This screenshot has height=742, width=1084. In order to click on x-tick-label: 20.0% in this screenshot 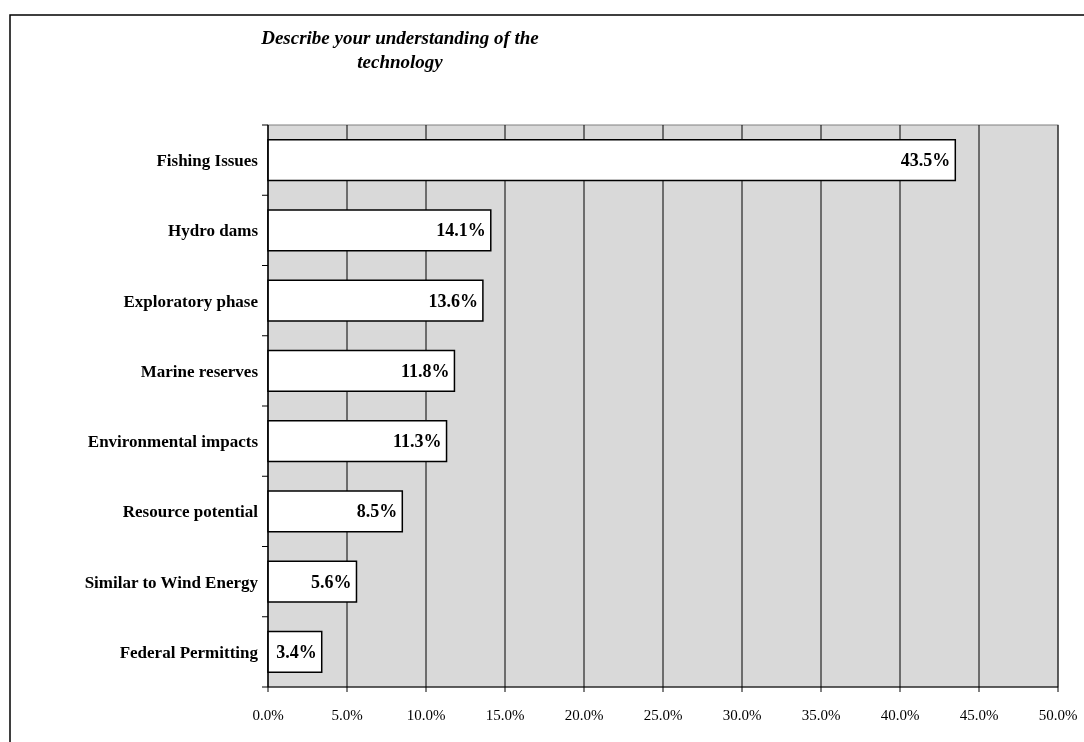, I will do `click(584, 715)`.